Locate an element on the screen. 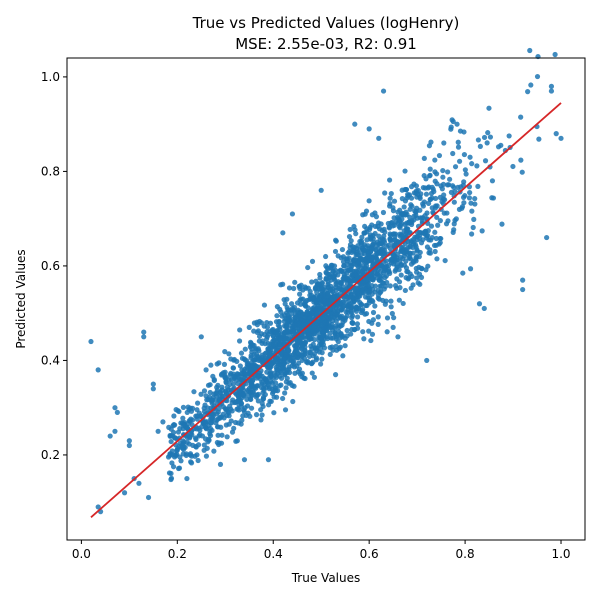  chart-subtitle: MSE: 2.55e-03, R2: 0.91 is located at coordinates (326, 44).